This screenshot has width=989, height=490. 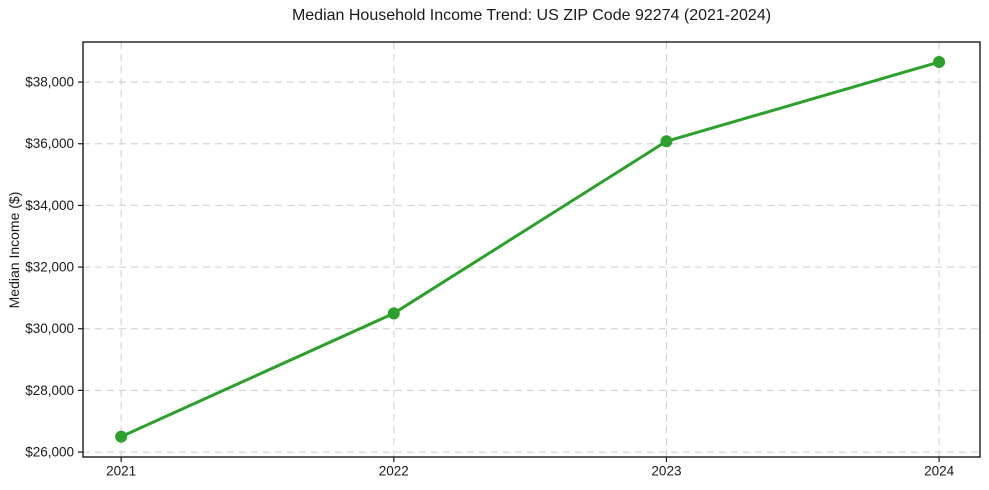 I want to click on data-point-2021, so click(x=121, y=436).